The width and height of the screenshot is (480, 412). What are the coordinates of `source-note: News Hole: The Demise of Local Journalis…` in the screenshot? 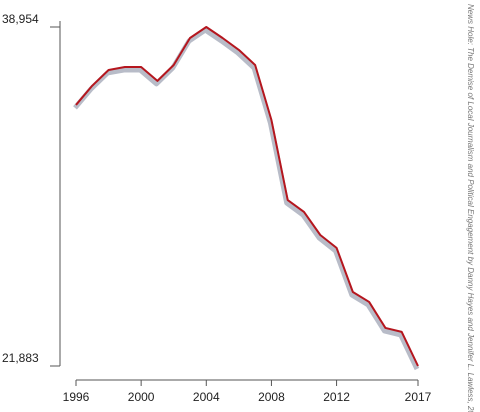 It's located at (470, 208).